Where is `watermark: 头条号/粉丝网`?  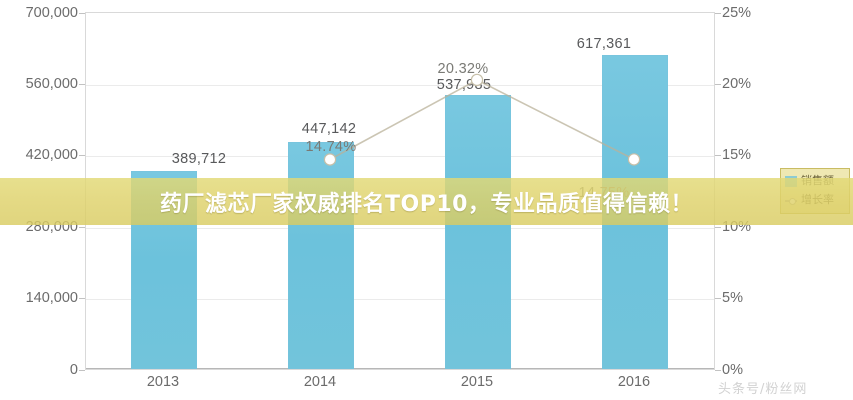 watermark: 头条号/粉丝网 is located at coordinates (763, 389).